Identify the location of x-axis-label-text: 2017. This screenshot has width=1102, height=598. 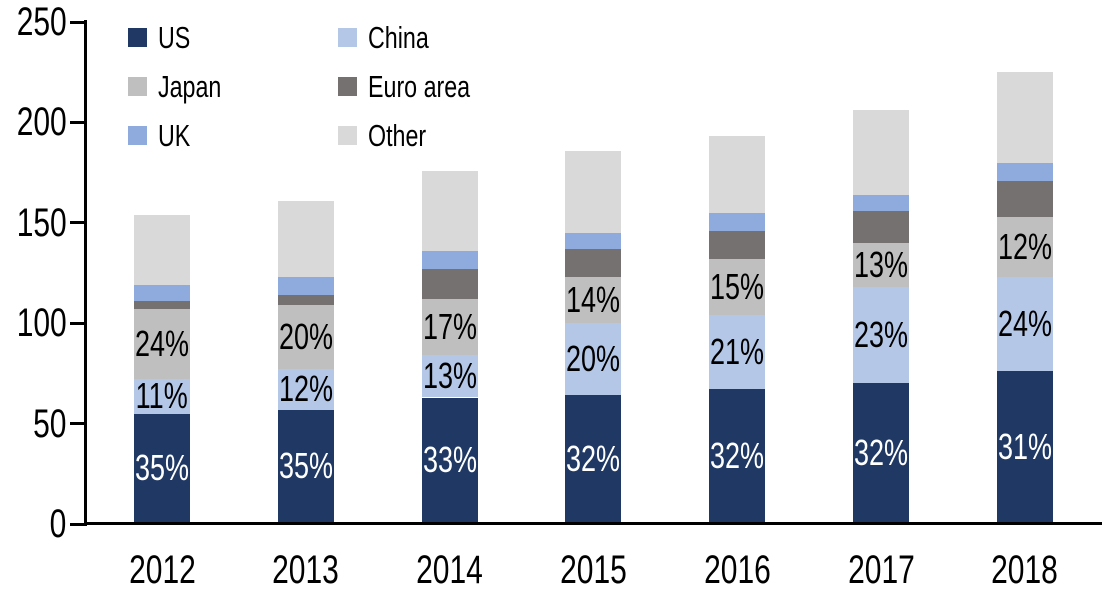
(881, 570).